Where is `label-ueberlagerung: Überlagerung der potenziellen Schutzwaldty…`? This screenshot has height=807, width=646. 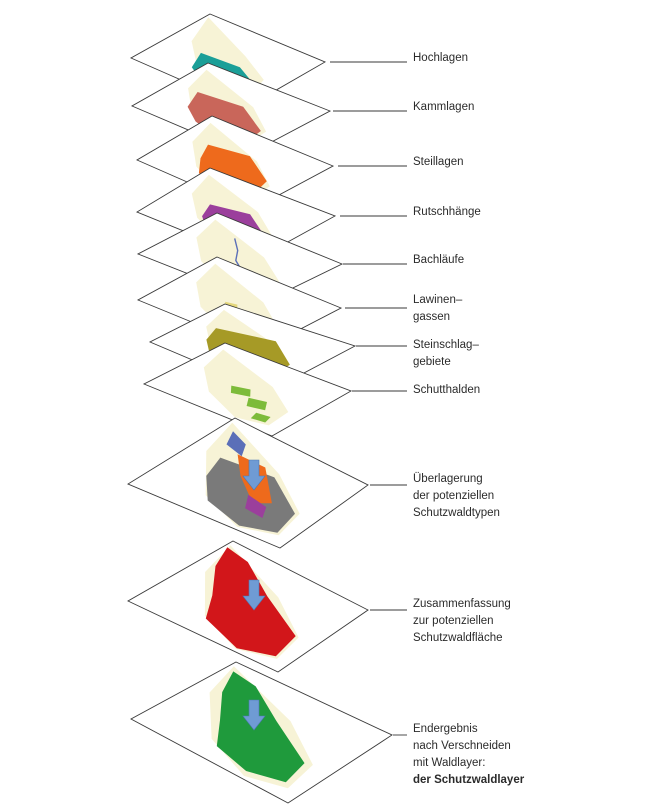 label-ueberlagerung: Überlagerung der potenziellen Schutzwaldty… is located at coordinates (456, 496).